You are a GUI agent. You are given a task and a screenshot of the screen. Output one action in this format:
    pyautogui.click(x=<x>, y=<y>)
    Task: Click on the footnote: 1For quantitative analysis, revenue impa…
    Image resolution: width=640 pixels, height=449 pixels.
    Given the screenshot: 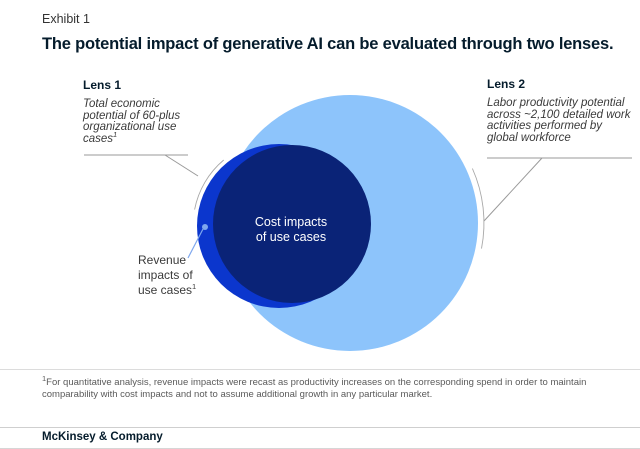 What is the action you would take?
    pyautogui.click(x=314, y=386)
    